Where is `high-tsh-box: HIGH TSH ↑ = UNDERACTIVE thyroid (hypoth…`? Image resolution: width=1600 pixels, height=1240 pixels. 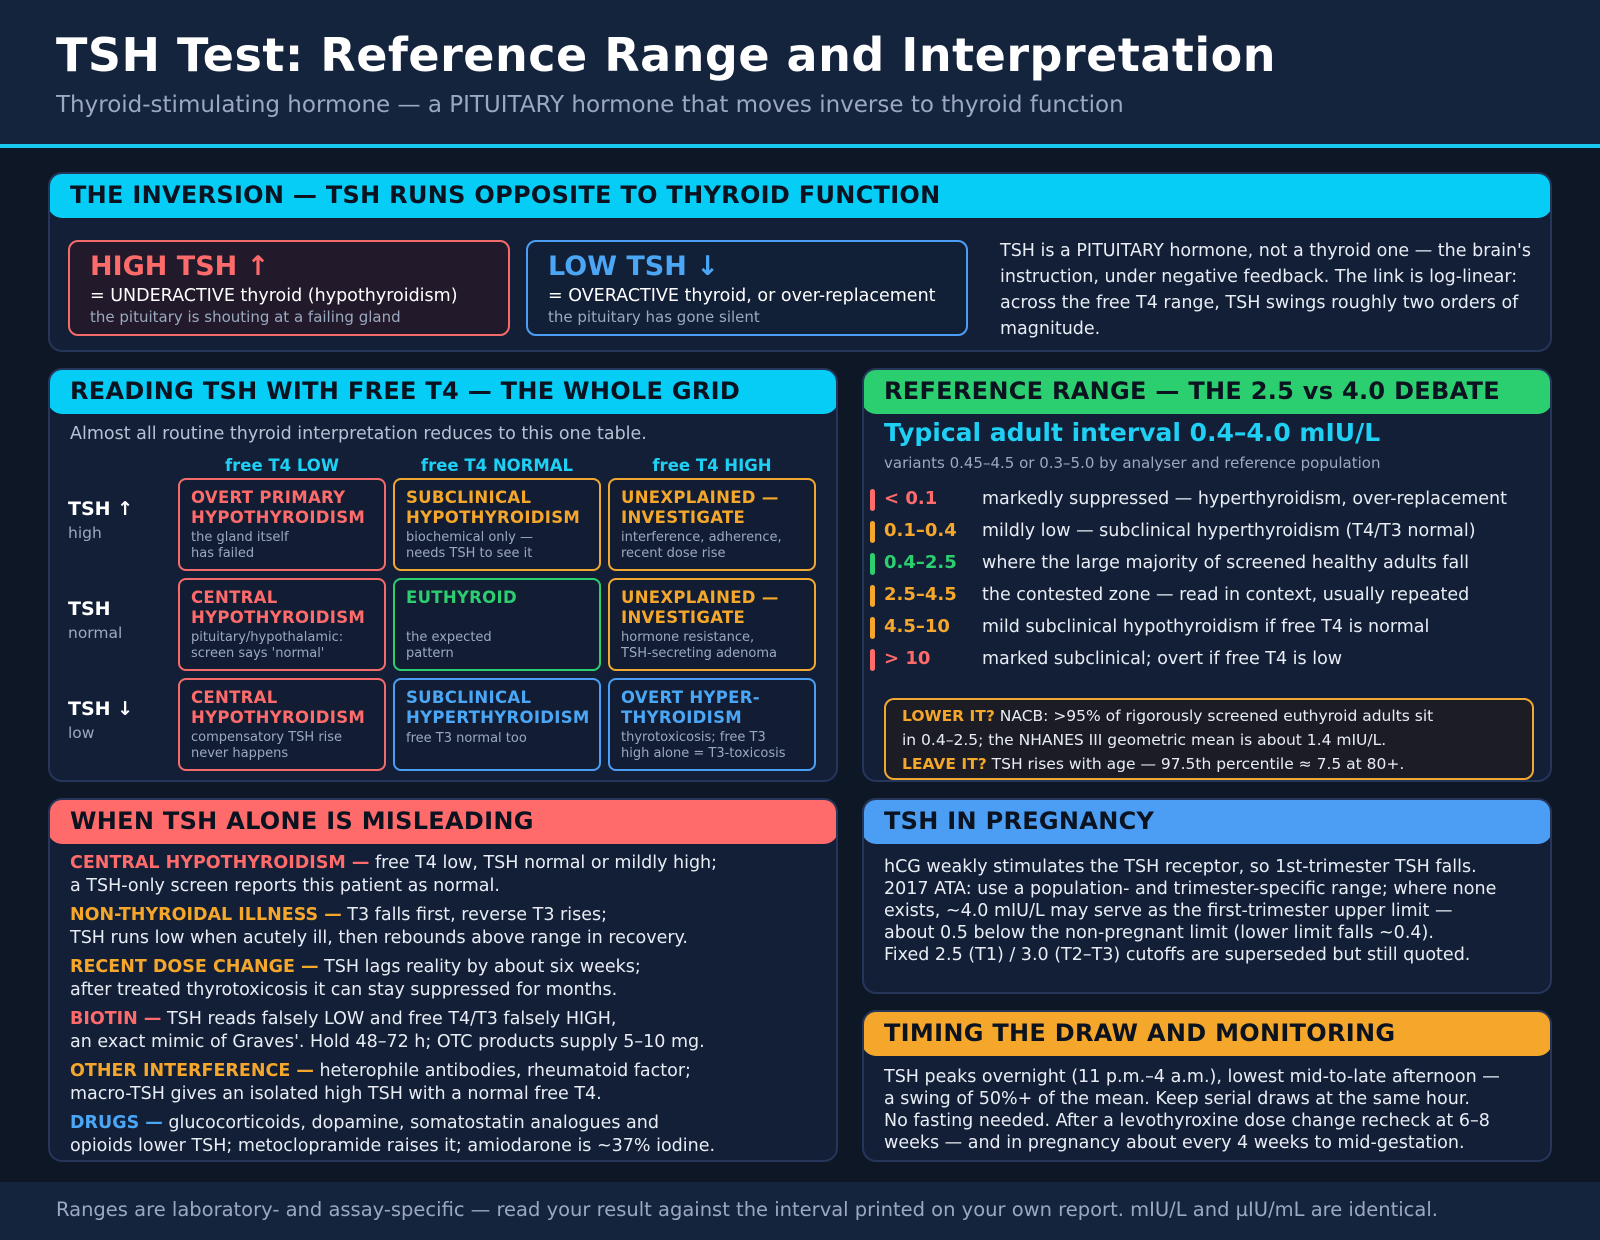
high-tsh-box: HIGH TSH ↑ = UNDERACTIVE thyroid (hypoth… is located at coordinates (289, 288).